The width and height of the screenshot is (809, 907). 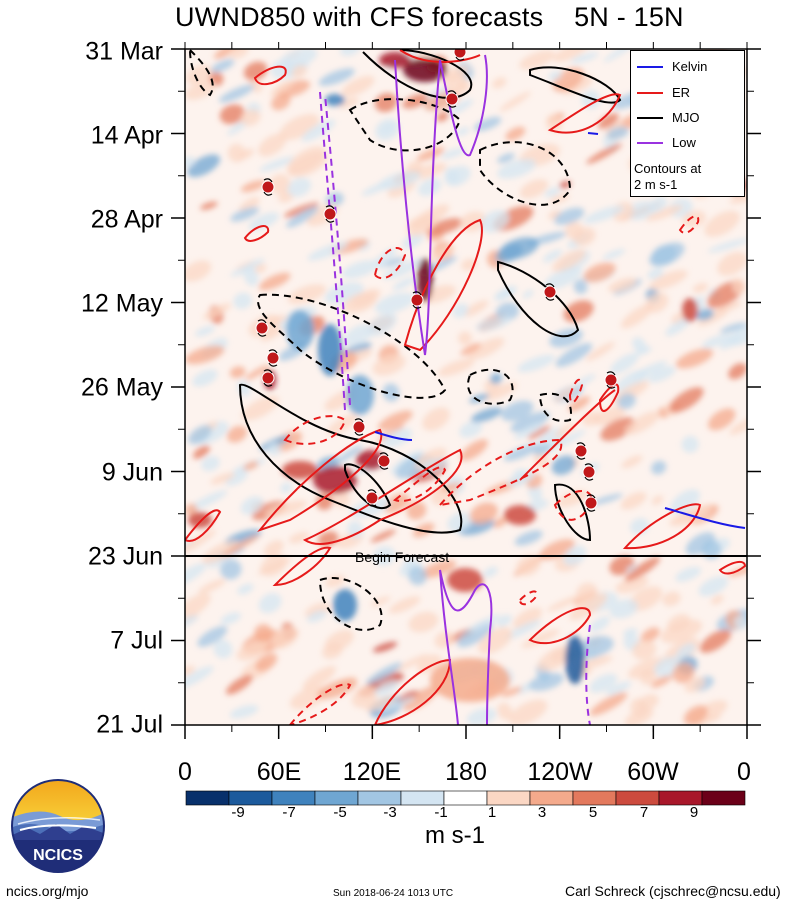 I want to click on date-tick-label: 12 May, so click(x=122, y=303).